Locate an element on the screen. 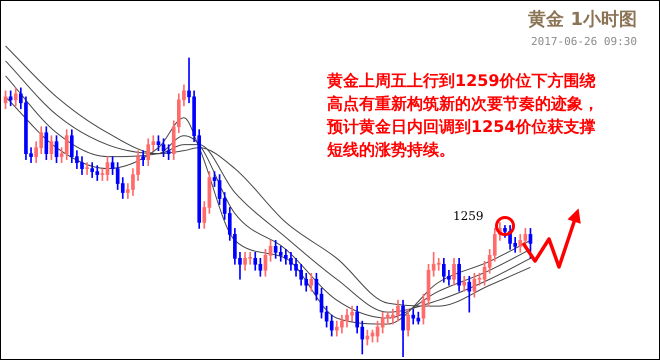 The height and width of the screenshot is (360, 660). text: 黄金 1小时图 is located at coordinates (582, 19).